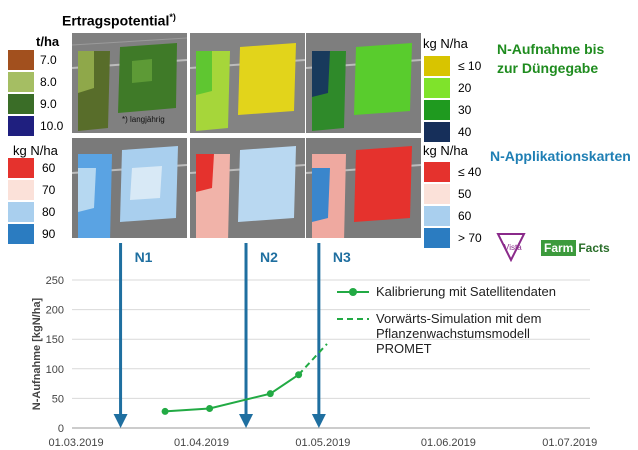 This screenshot has width=638, height=450. What do you see at coordinates (569, 443) in the screenshot?
I see `x-tick-label: 01.07.2019` at bounding box center [569, 443].